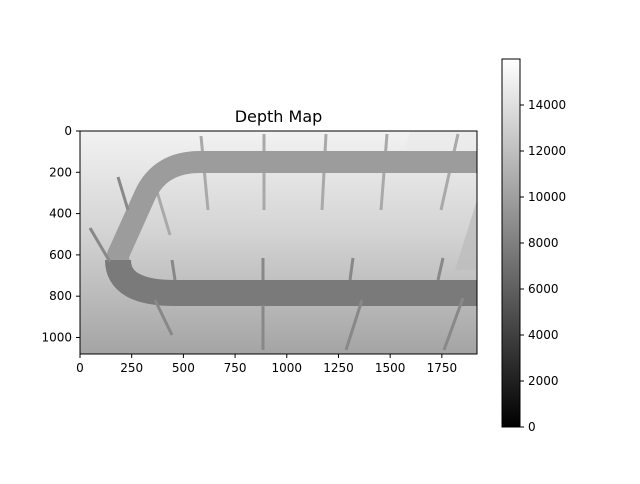 The image size is (640, 484). I want to click on colorbar-tick-label: 2000, so click(543, 381).